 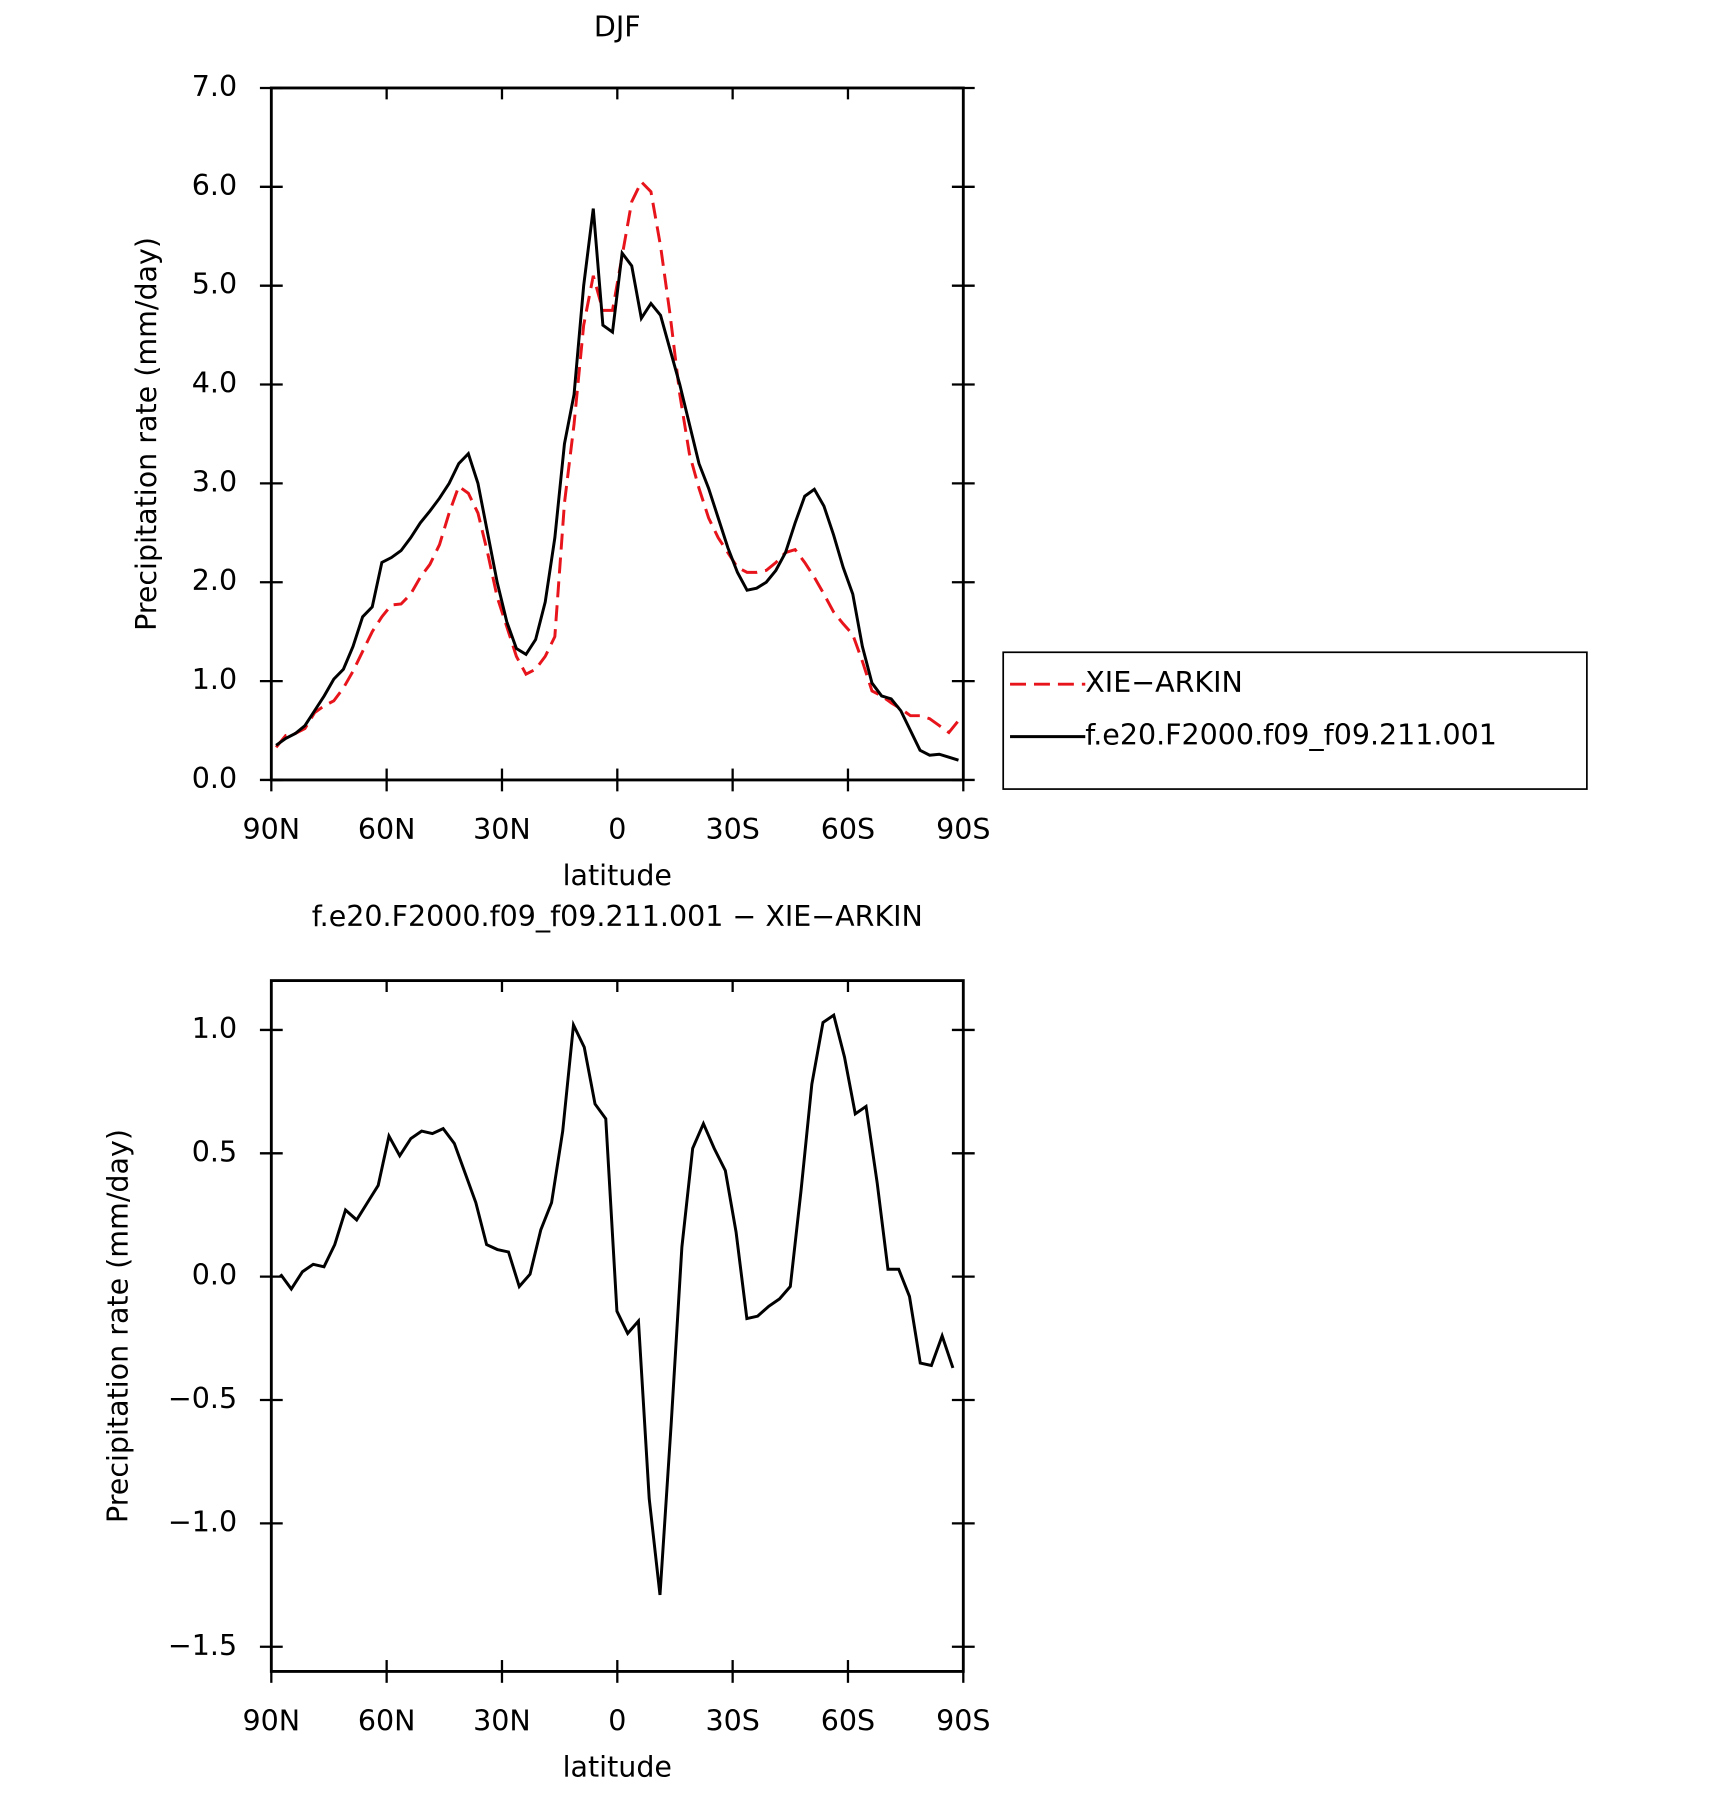 I want to click on y-tick-label: 6.0, so click(x=214, y=185).